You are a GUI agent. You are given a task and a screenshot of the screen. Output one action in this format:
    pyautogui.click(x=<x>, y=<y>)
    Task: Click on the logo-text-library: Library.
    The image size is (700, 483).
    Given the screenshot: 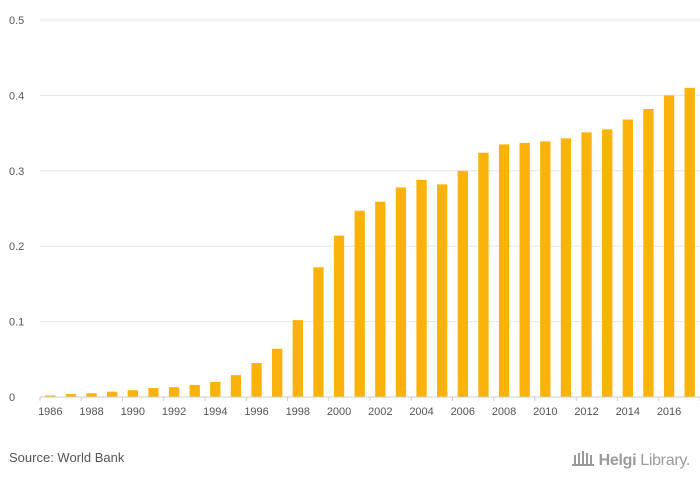 What is the action you would take?
    pyautogui.click(x=665, y=460)
    